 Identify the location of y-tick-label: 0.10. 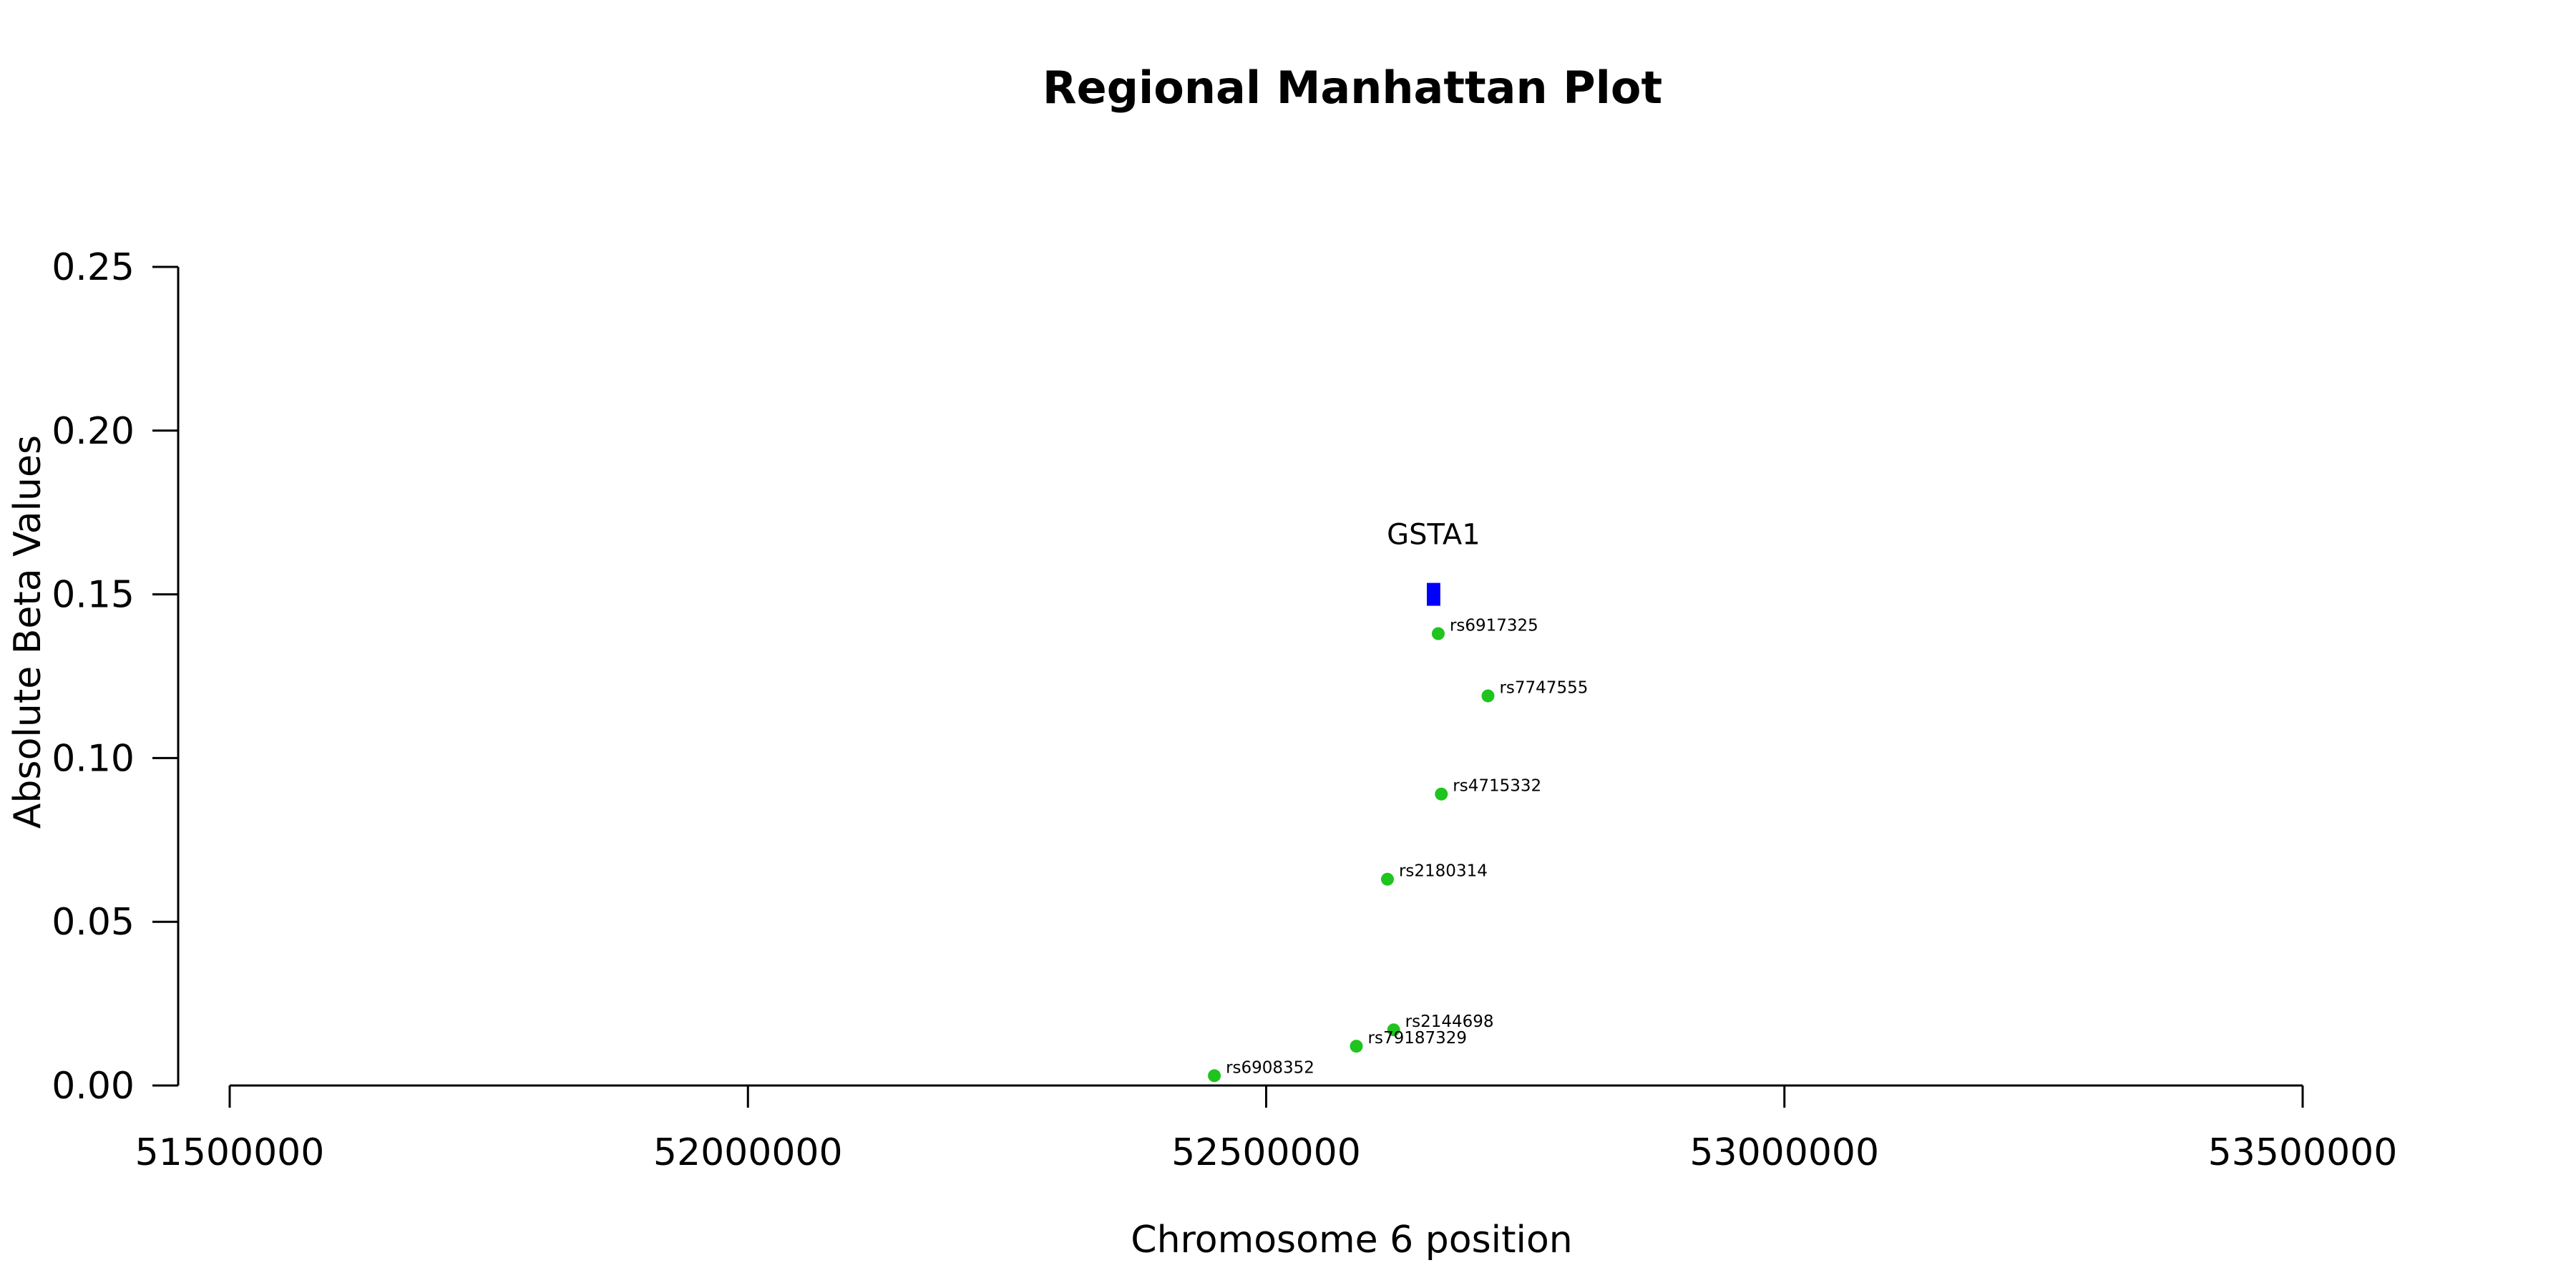
(93, 758).